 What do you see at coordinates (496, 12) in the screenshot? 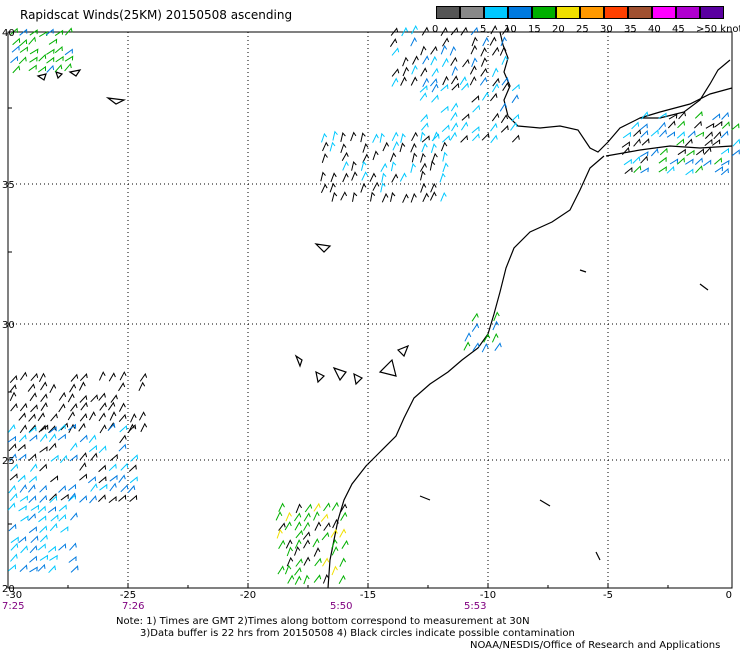
I see `legend-swatch` at bounding box center [496, 12].